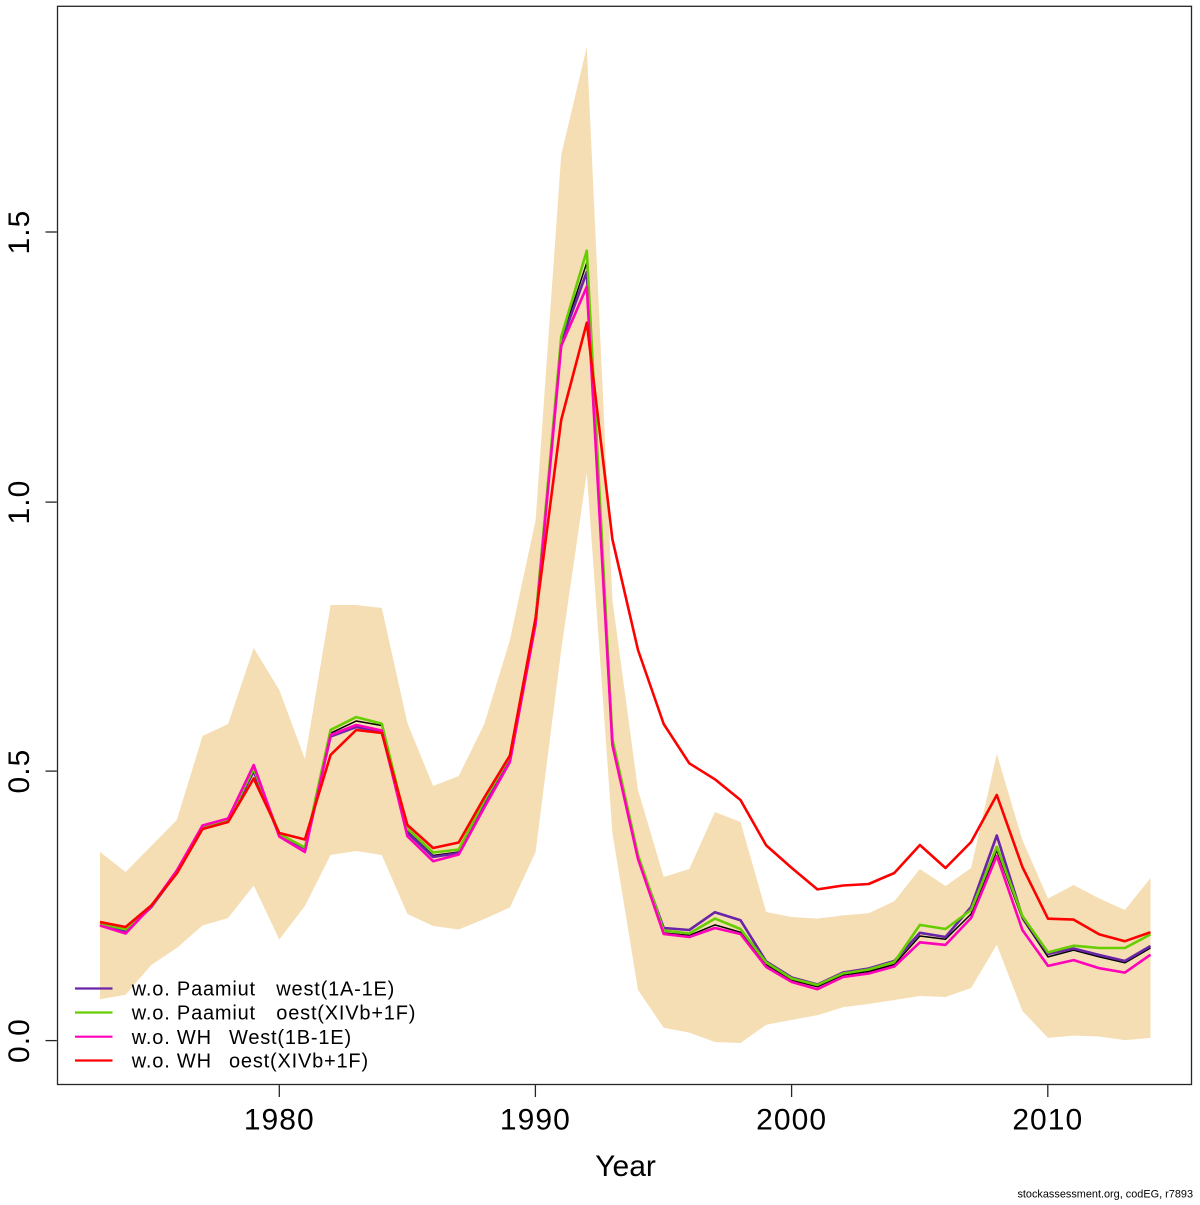  Describe the element at coordinates (335, 990) in the screenshot. I see `svg-text: west(1A-1E)` at that location.